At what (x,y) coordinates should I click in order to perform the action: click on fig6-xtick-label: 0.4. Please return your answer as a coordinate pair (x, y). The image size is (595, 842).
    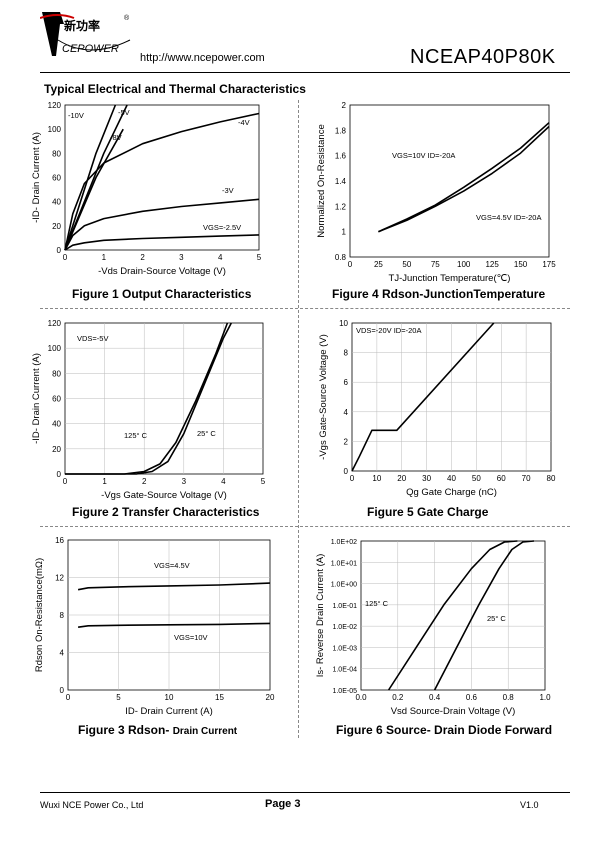
    Looking at the image, I should click on (435, 697).